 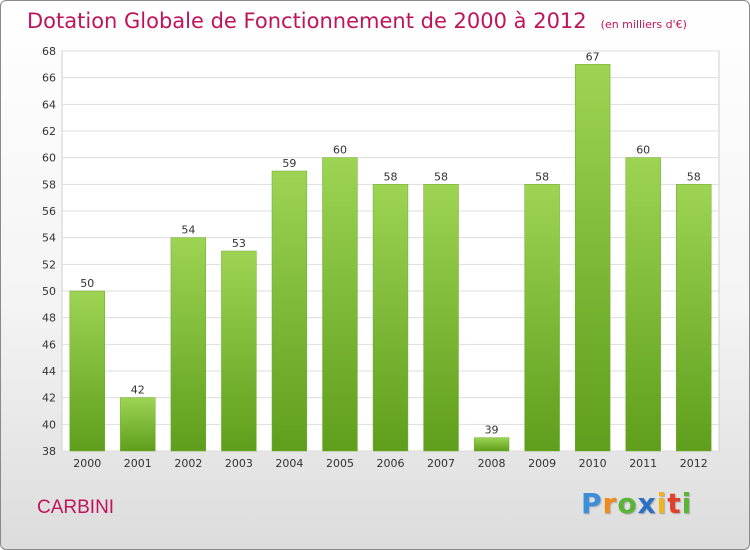 I want to click on x-tick-label: 2001, so click(x=138, y=463).